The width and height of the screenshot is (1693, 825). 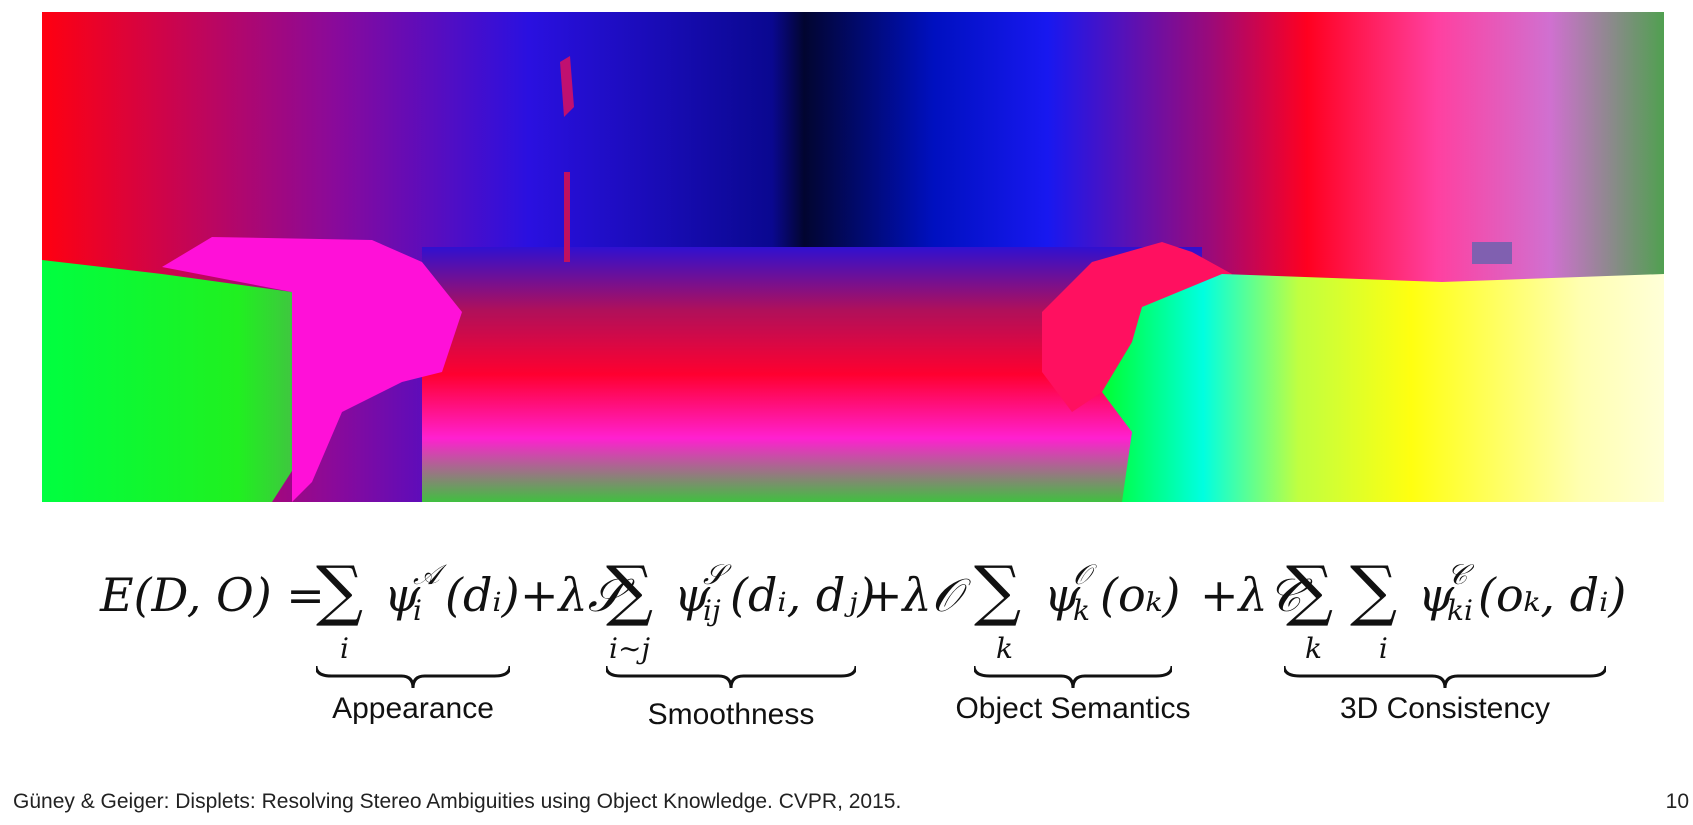 What do you see at coordinates (1677, 801) in the screenshot?
I see `page-number: 10` at bounding box center [1677, 801].